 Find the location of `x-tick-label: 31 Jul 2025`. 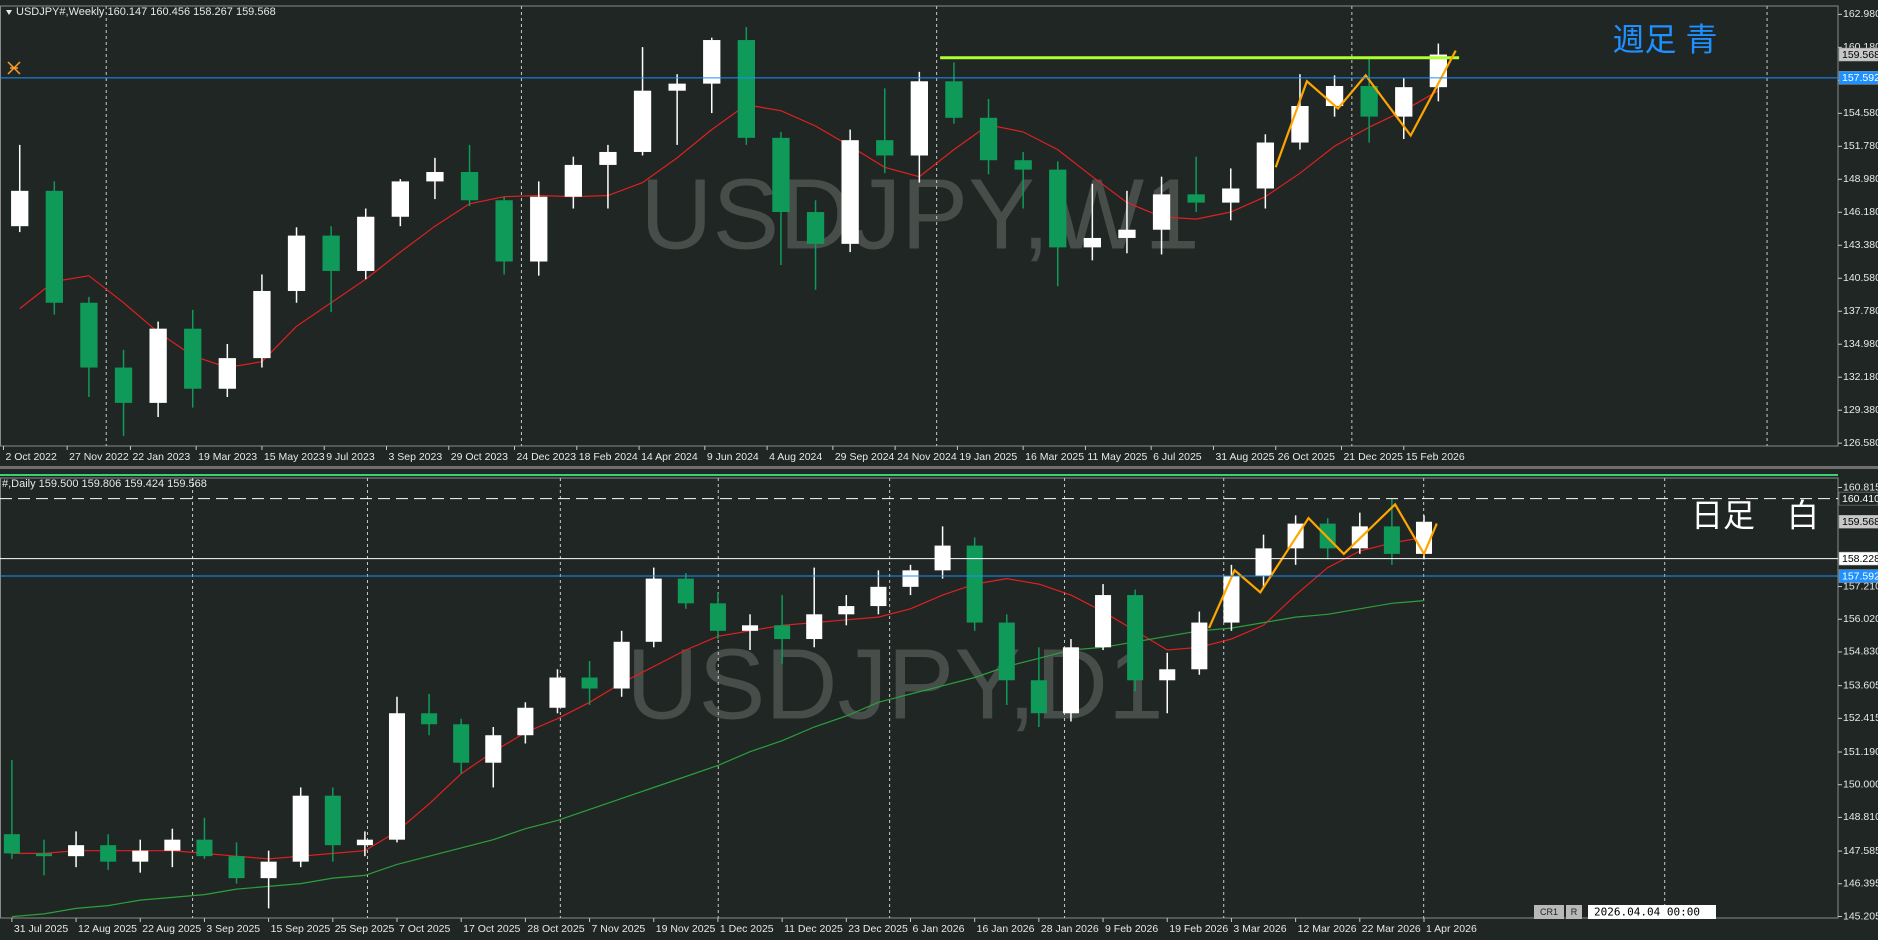

x-tick-label: 31 Jul 2025 is located at coordinates (41, 929).